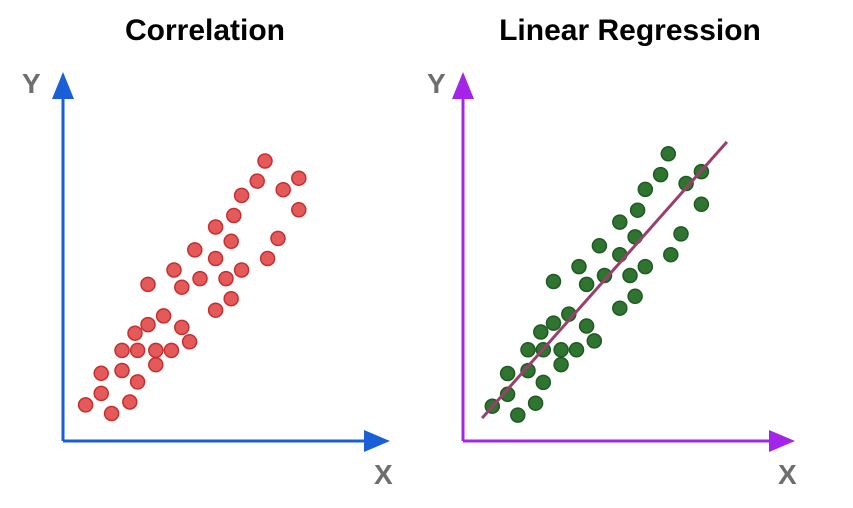 Image resolution: width=853 pixels, height=508 pixels. Describe the element at coordinates (436, 83) in the screenshot. I see `regression-y-label: Y` at that location.